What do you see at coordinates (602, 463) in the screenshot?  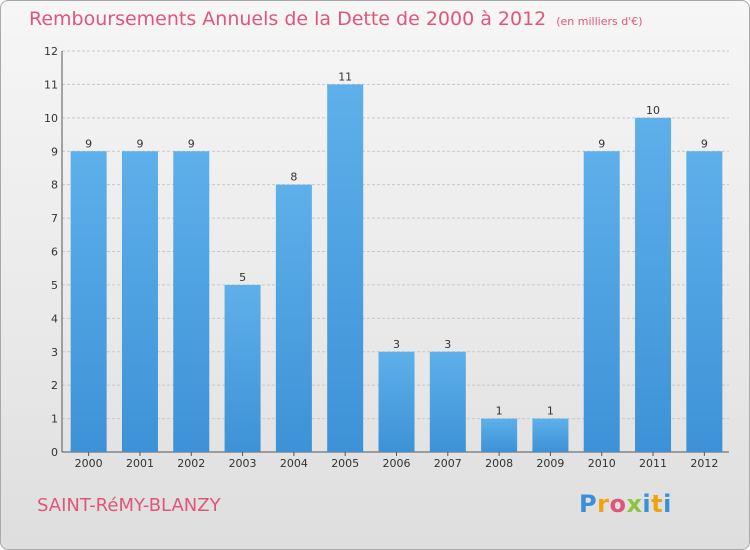 I see `x-tick-label: 2010` at bounding box center [602, 463].